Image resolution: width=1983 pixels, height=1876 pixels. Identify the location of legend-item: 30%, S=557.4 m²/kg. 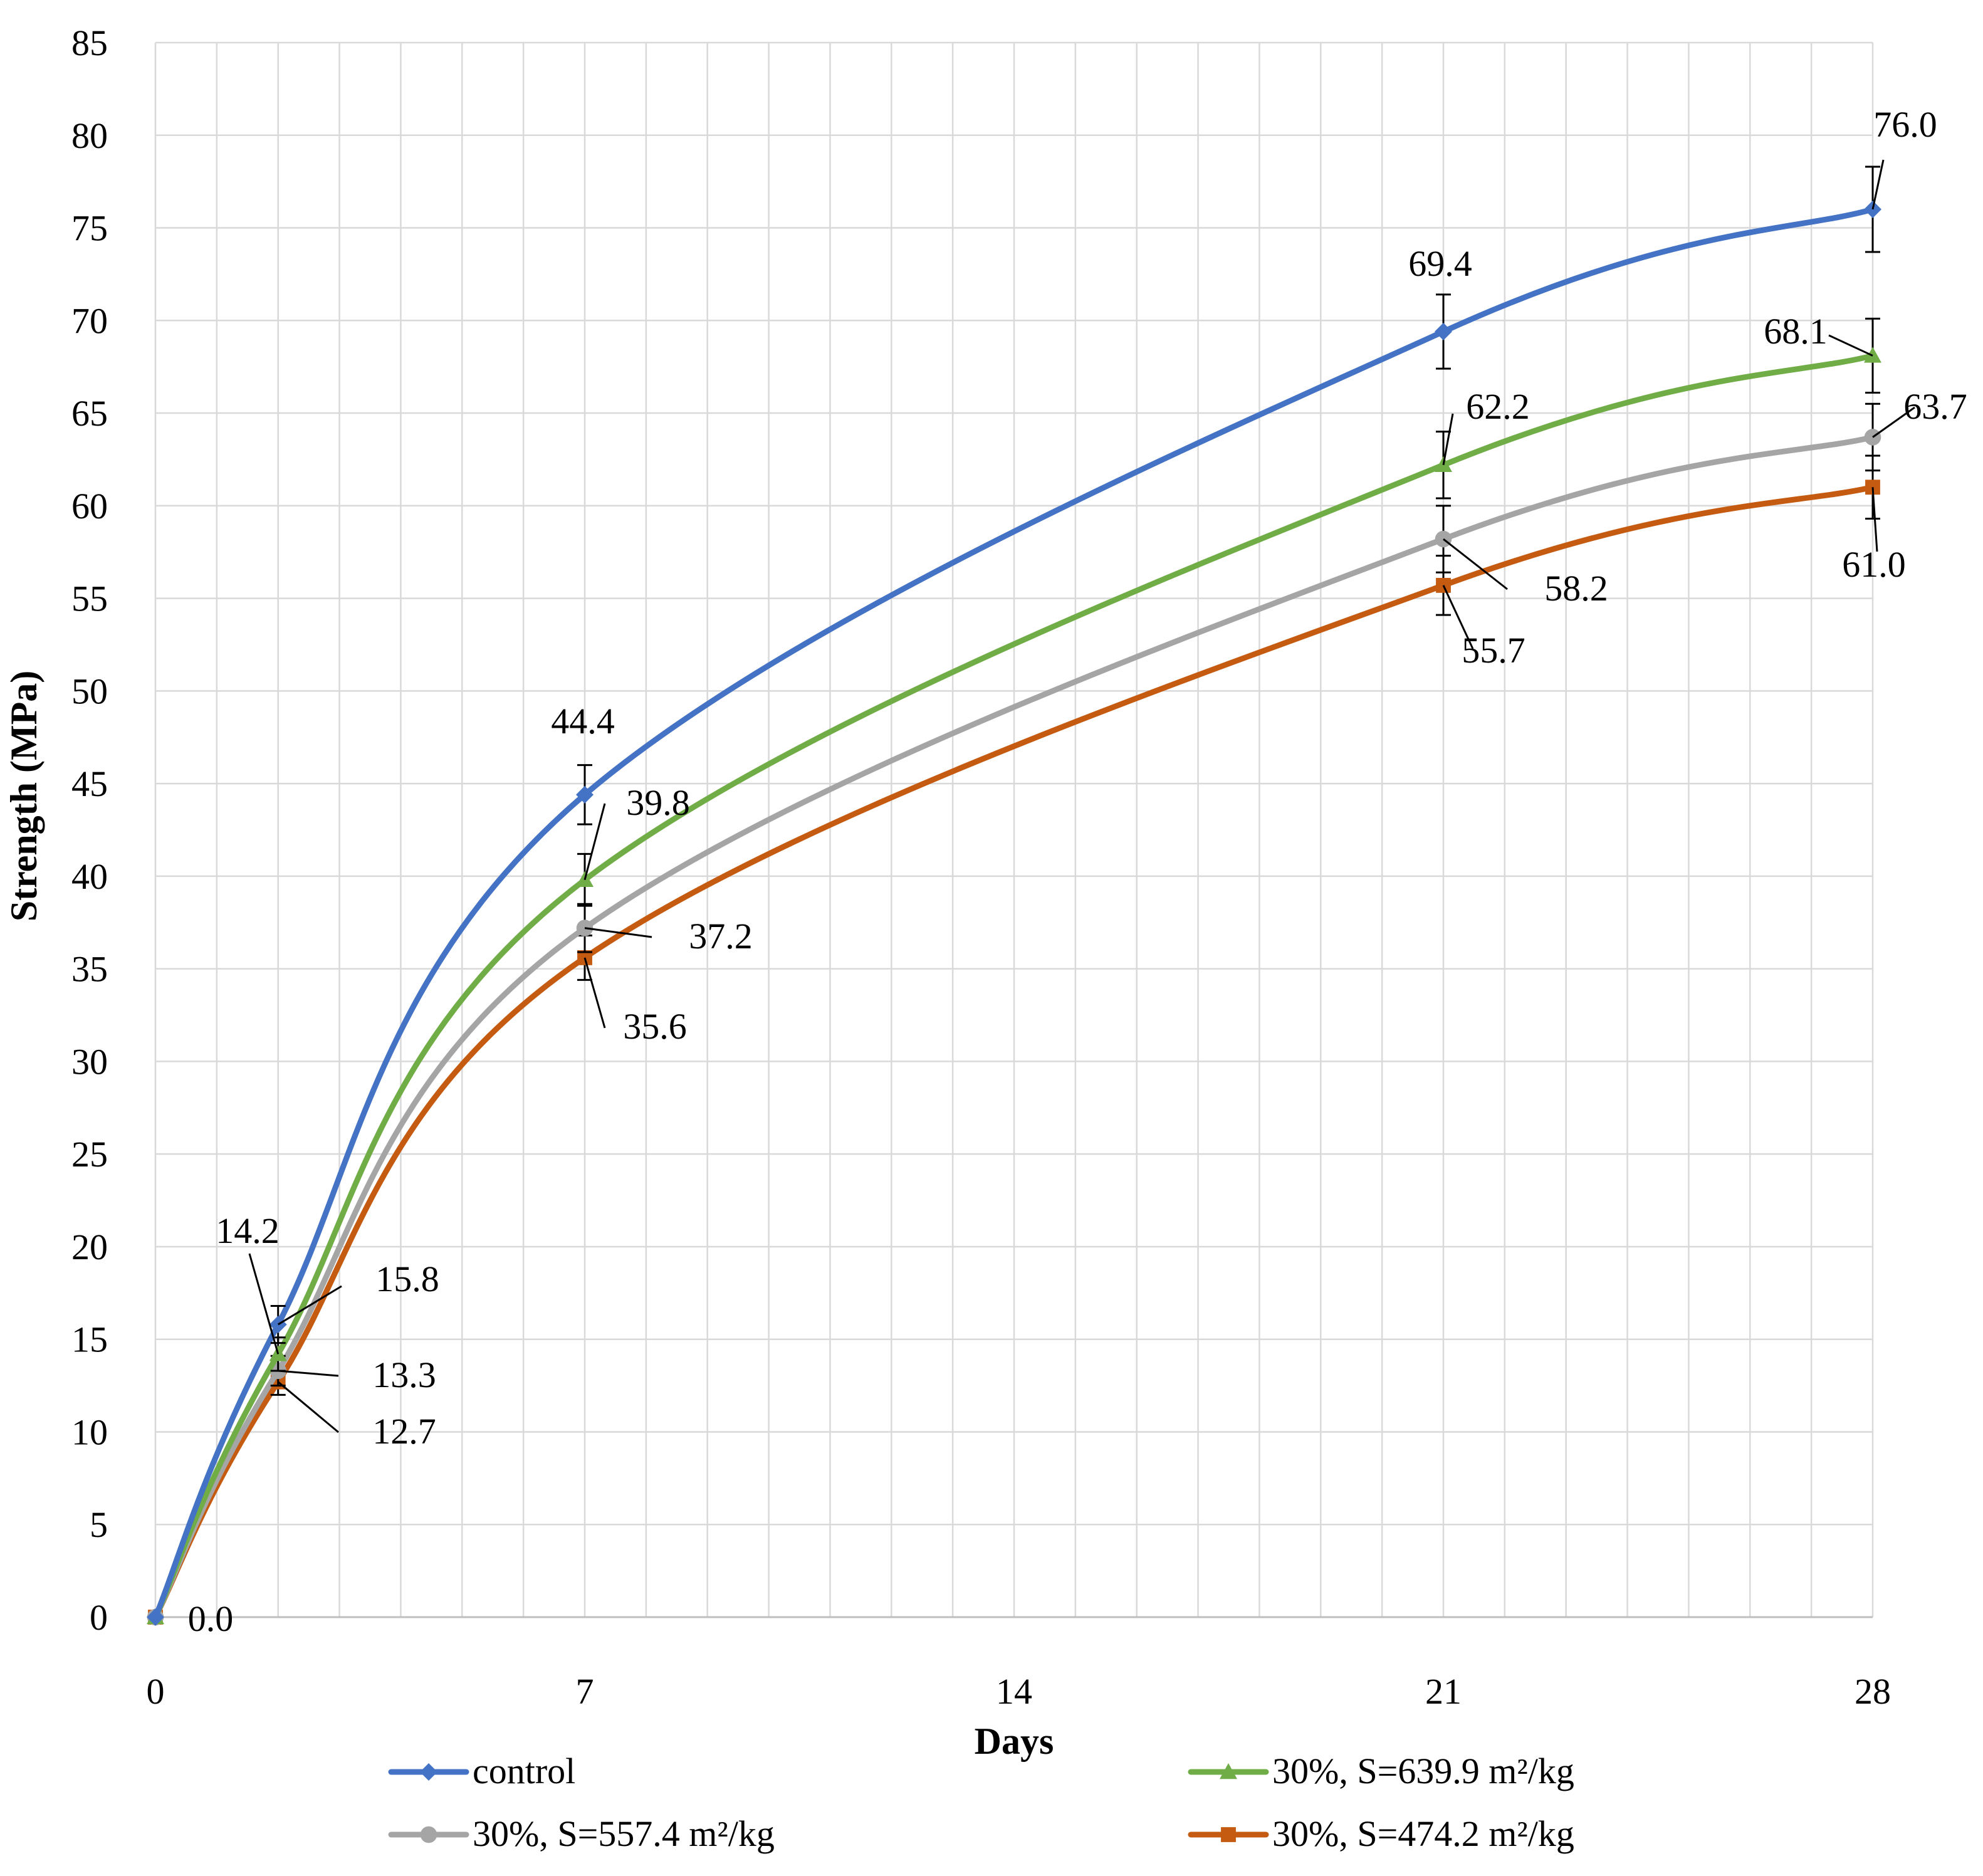
(581, 1833).